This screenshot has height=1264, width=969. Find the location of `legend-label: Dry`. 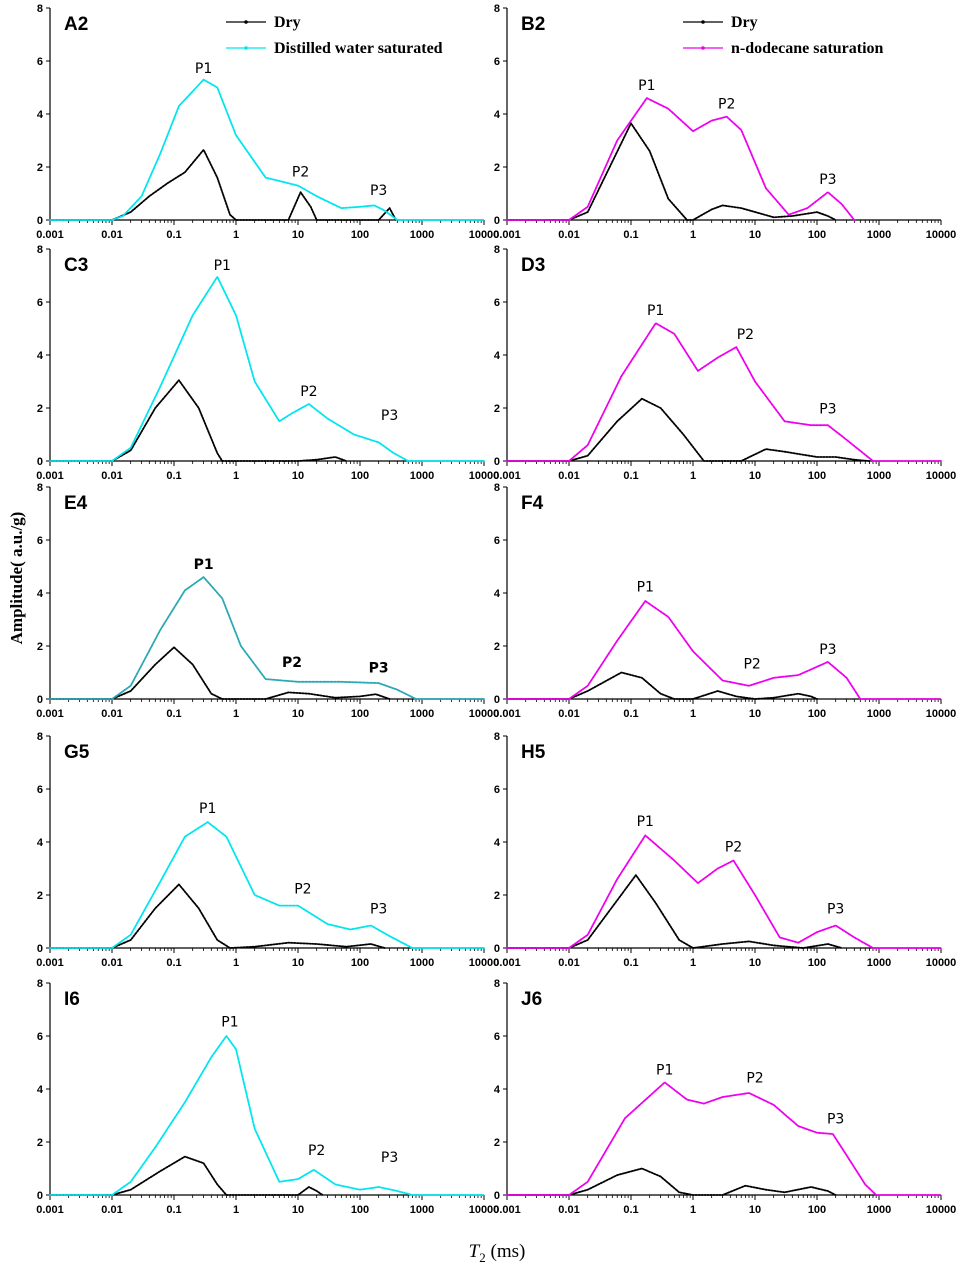

legend-label: Dry is located at coordinates (744, 22).